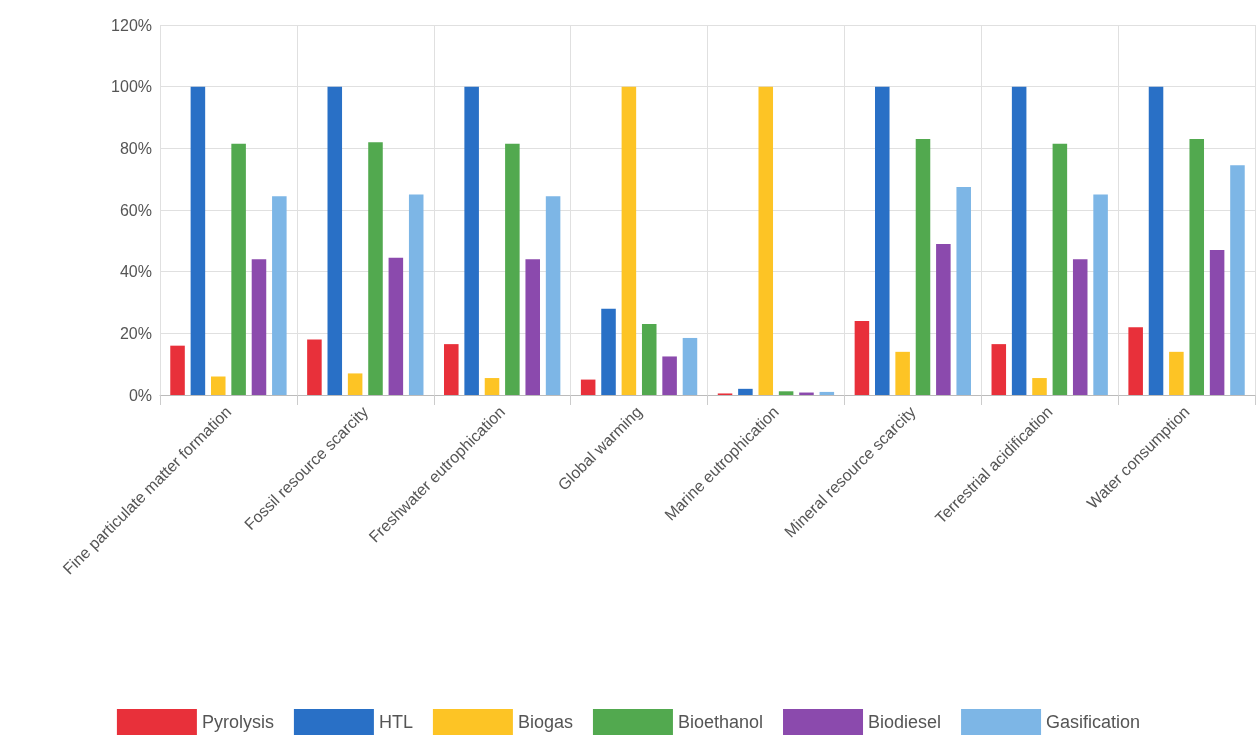 The width and height of the screenshot is (1257, 740). I want to click on y-tick-label: 20%, so click(135, 333).